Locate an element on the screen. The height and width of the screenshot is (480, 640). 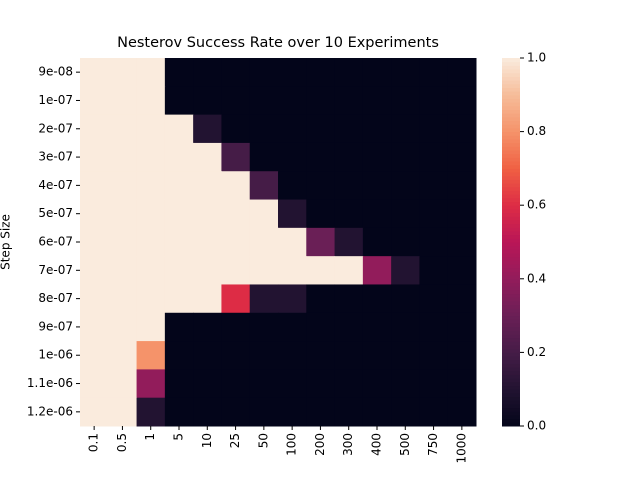
y-tick-label: 5e-07 is located at coordinates (55, 213).